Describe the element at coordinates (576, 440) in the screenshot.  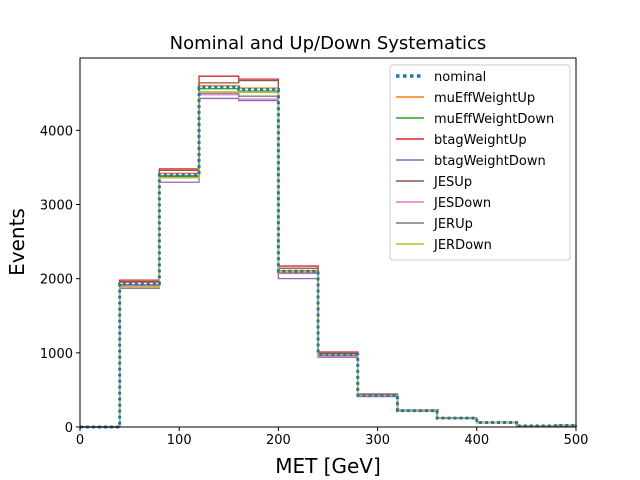
I see `x-tick-label: 500` at that location.